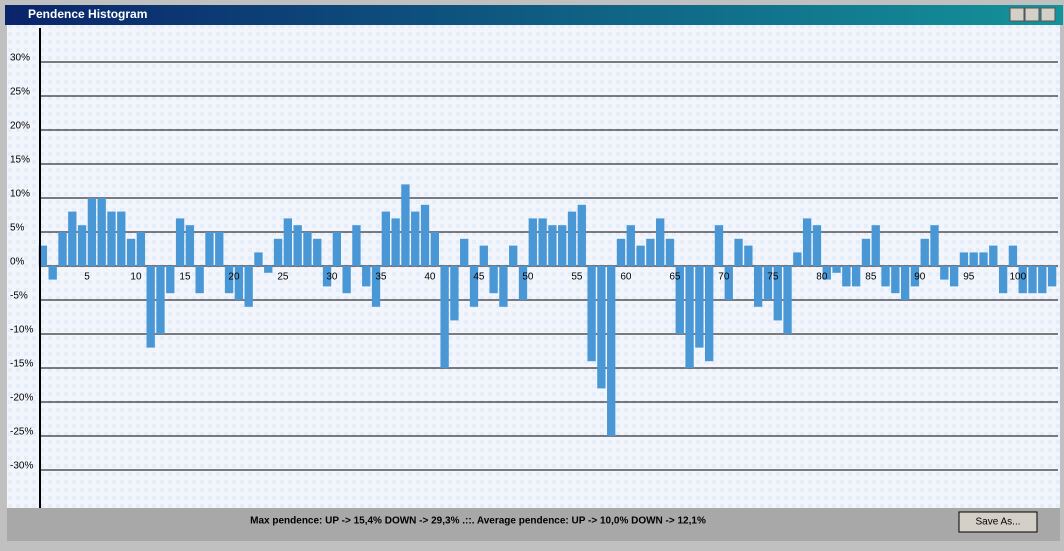 The height and width of the screenshot is (551, 1064). Describe the element at coordinates (381, 277) in the screenshot. I see `x-tick-label: 35` at that location.